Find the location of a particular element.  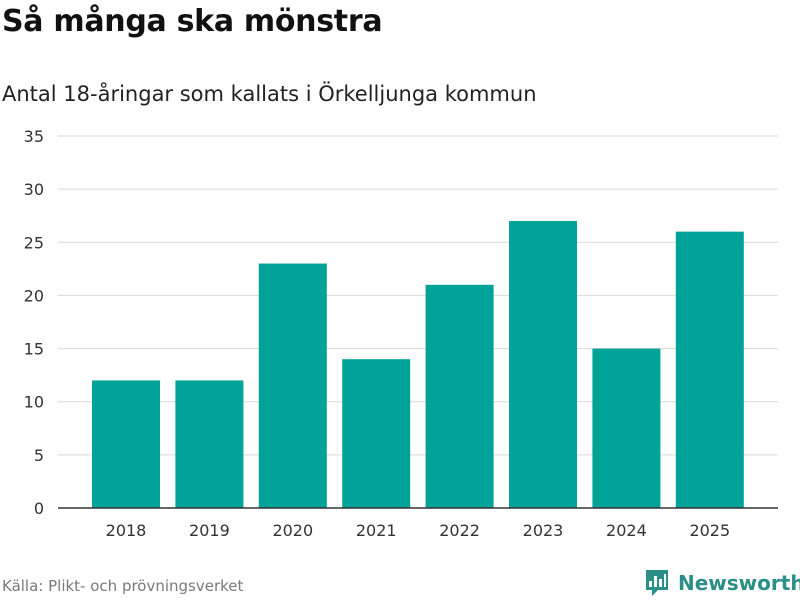

x-tick-label: 2023 is located at coordinates (543, 530).